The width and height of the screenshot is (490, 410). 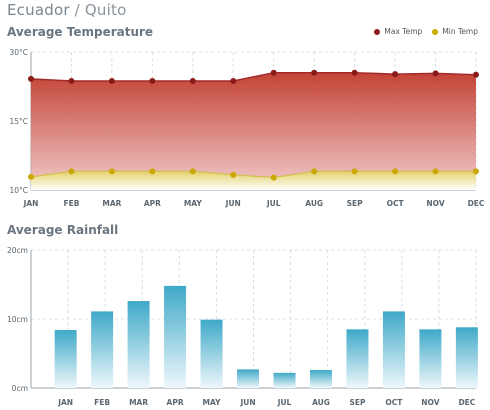 What do you see at coordinates (175, 402) in the screenshot?
I see `rain-x-tick-label: APR` at bounding box center [175, 402].